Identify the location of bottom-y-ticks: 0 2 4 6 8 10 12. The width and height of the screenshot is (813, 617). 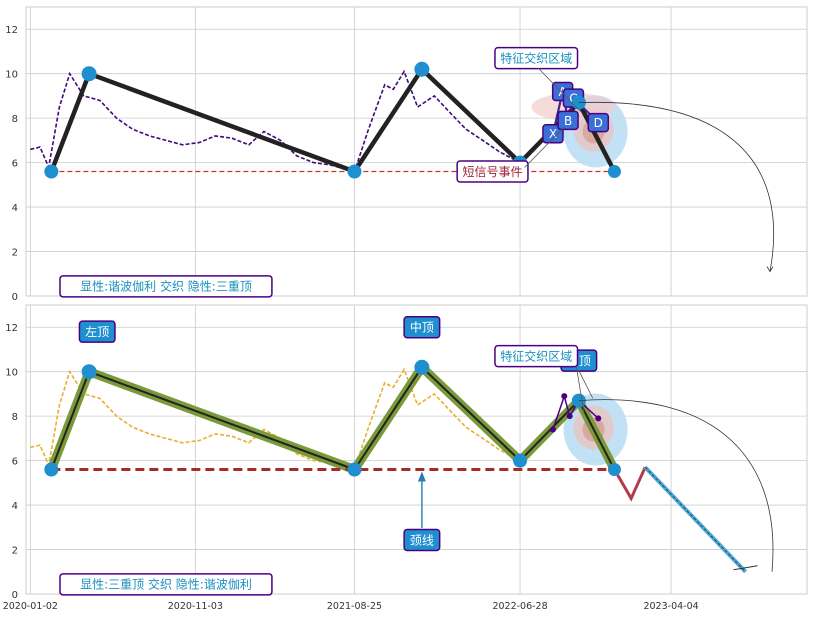
(11, 462).